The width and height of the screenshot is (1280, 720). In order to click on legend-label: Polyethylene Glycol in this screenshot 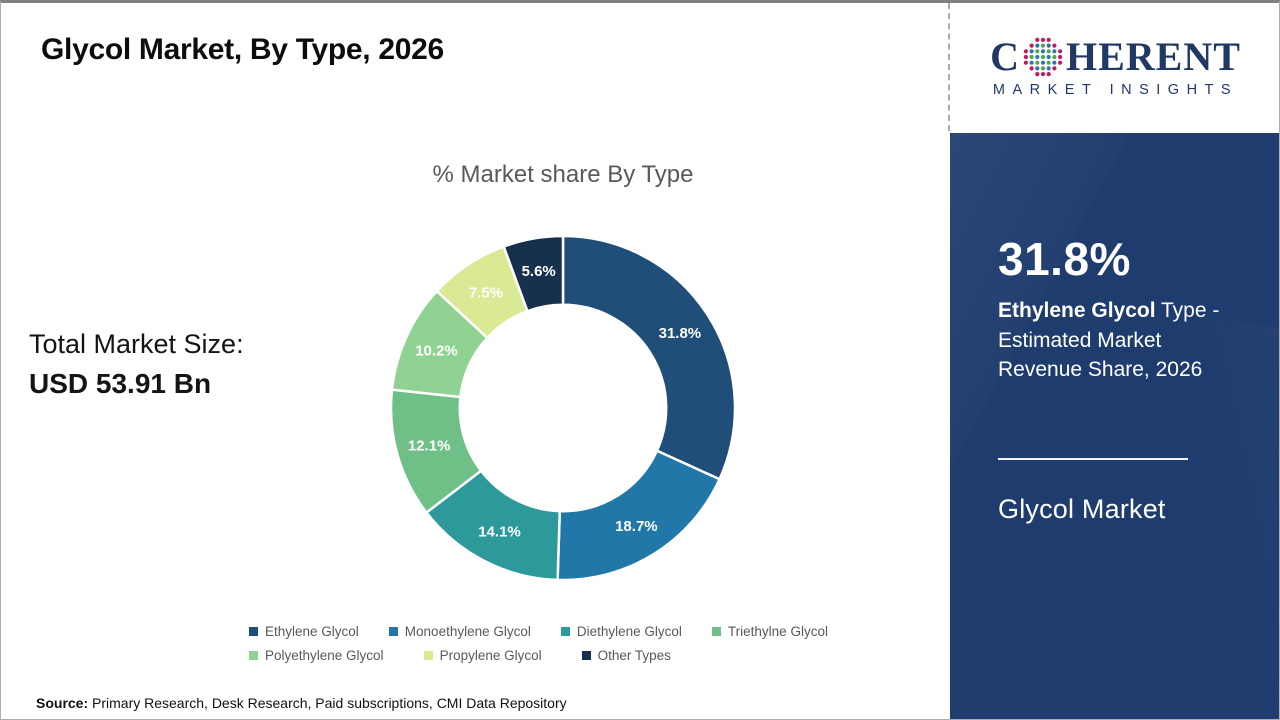, I will do `click(324, 655)`.